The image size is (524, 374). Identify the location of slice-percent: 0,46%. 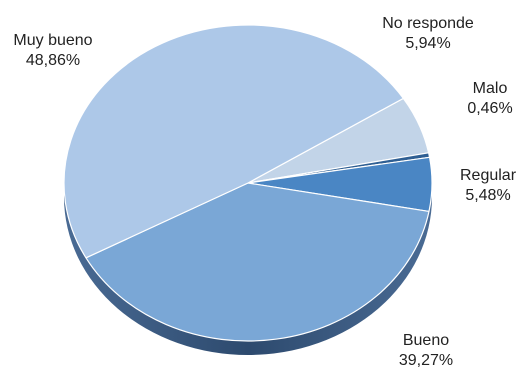
(490, 108).